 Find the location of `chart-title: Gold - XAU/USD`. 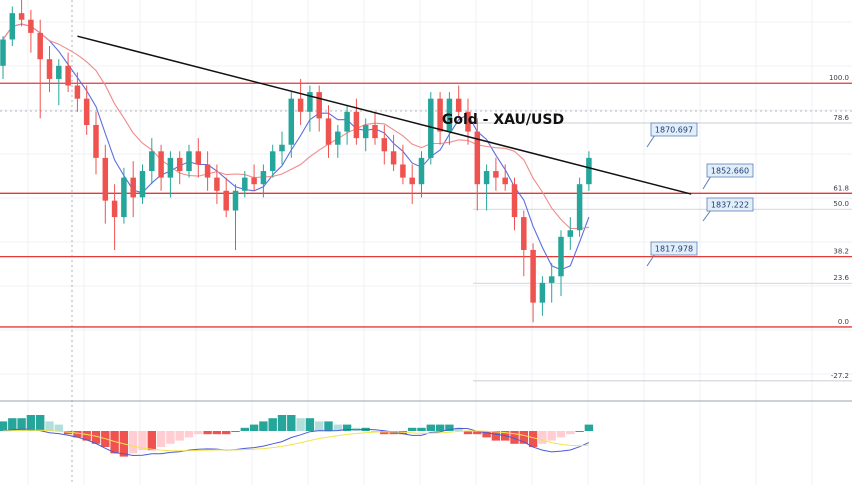

chart-title: Gold - XAU/USD is located at coordinates (503, 120).